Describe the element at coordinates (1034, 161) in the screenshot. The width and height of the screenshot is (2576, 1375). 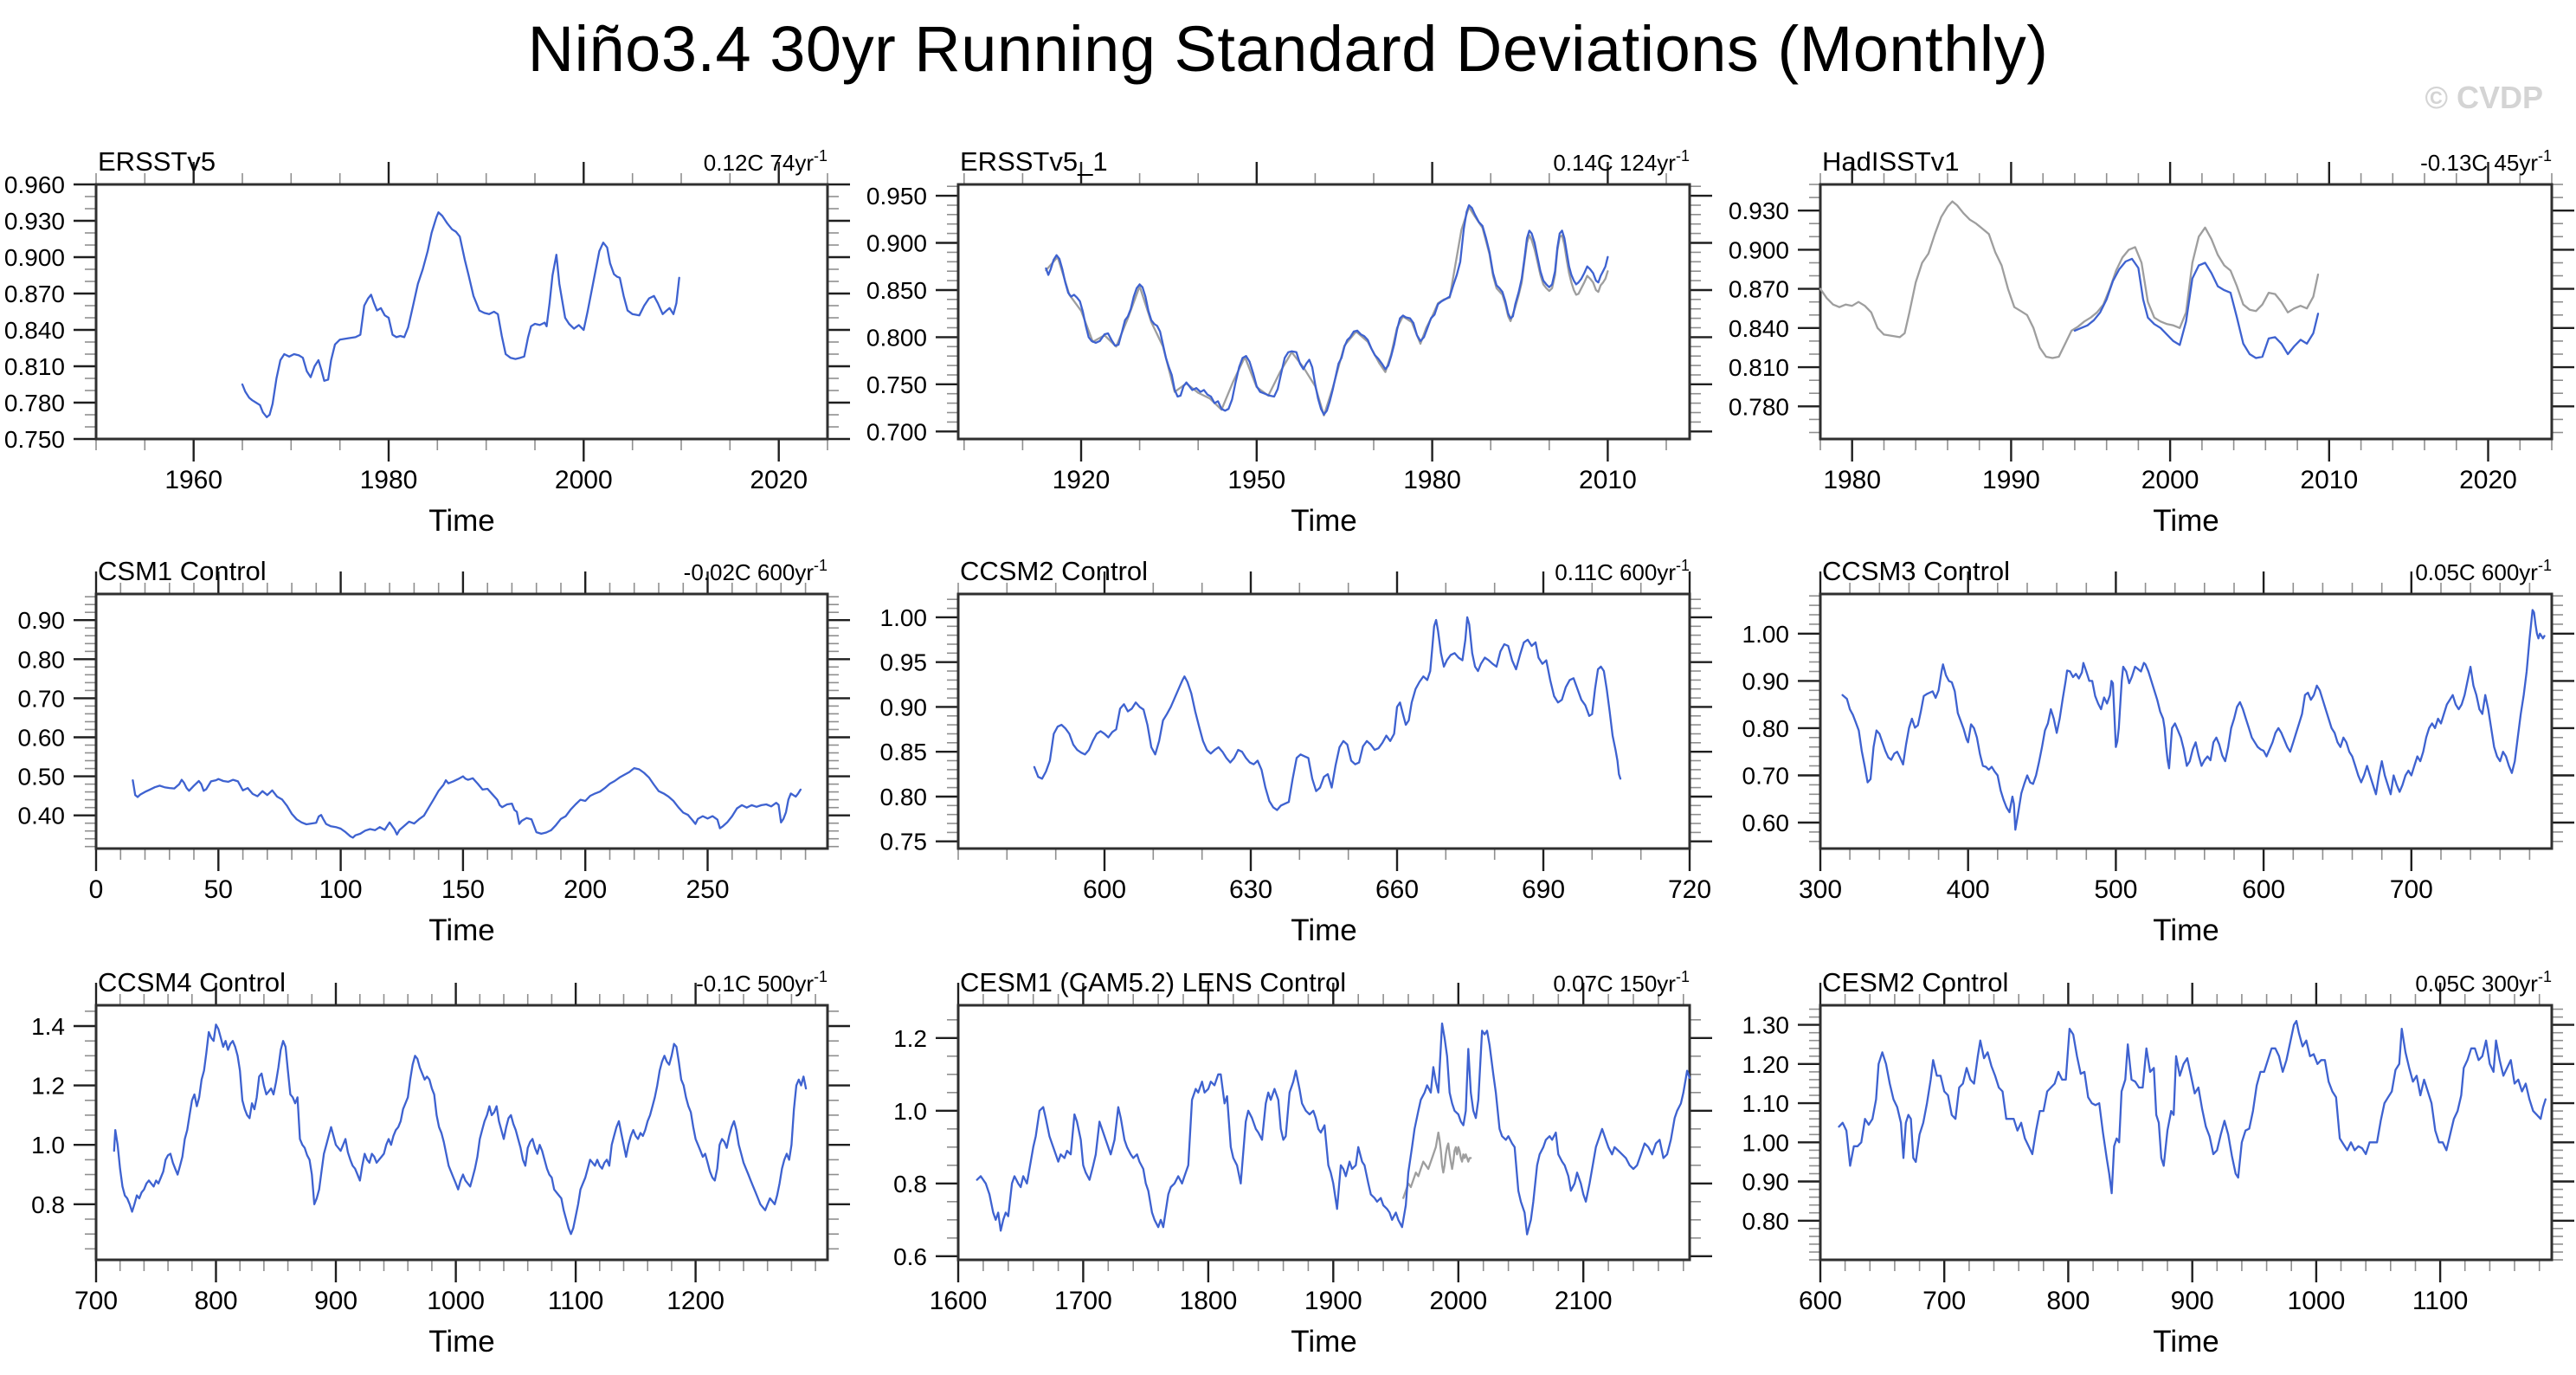
I see `subplot-title: ERSSTv5_1` at that location.